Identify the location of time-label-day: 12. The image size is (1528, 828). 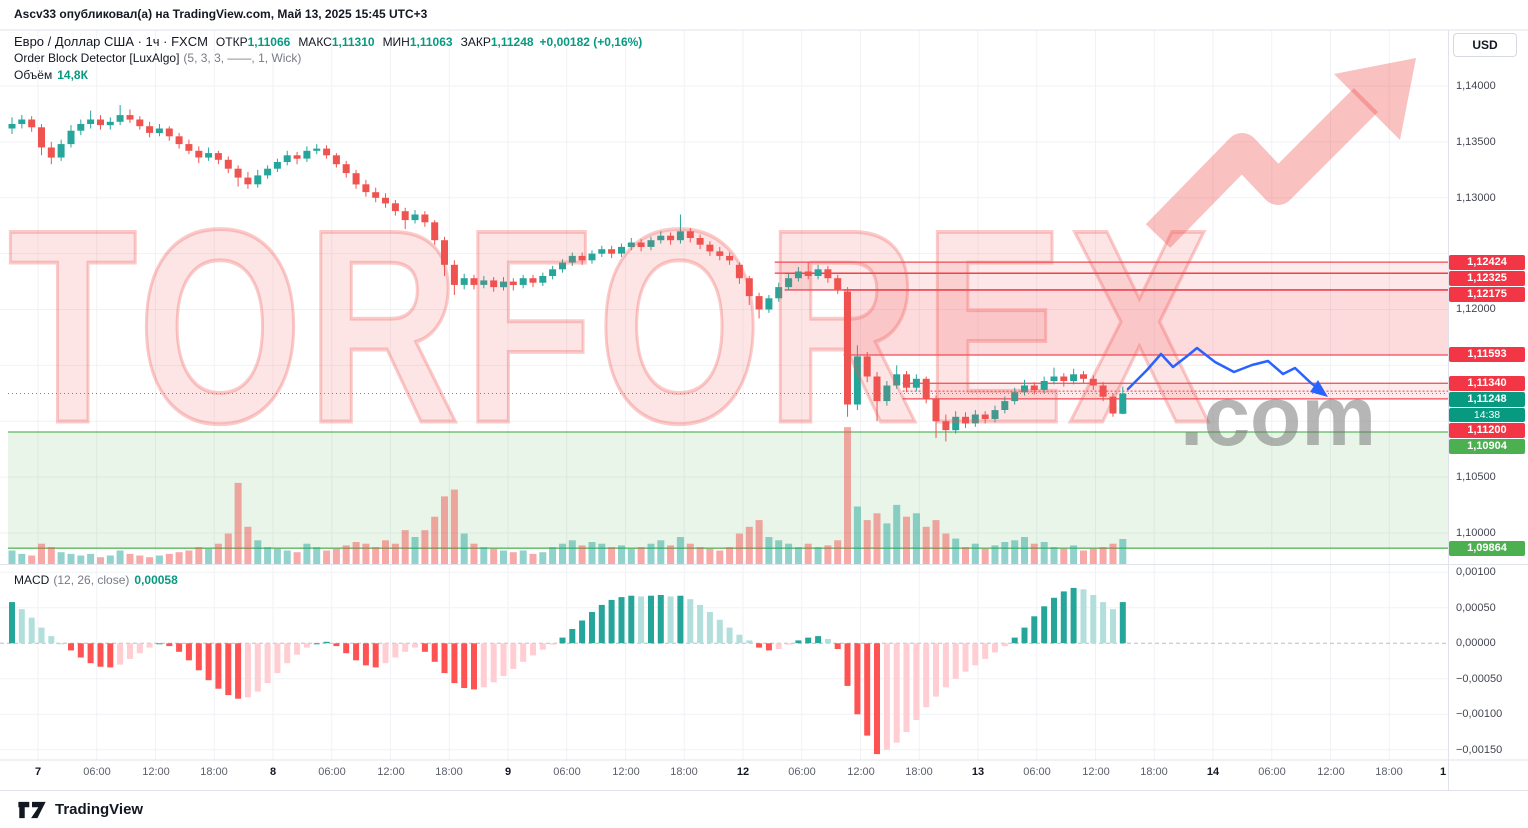
(743, 772).